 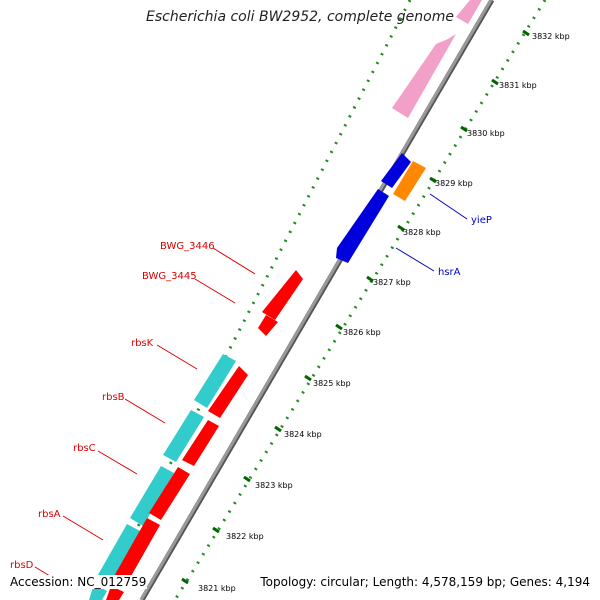 I want to click on label-rbsK: rbsK, so click(x=142, y=343).